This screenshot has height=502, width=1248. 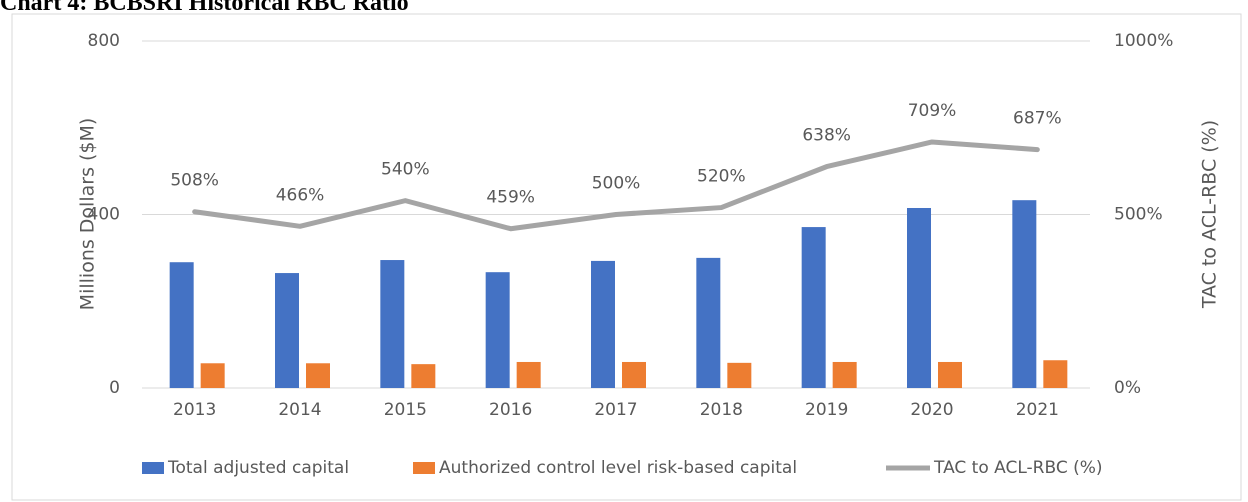 What do you see at coordinates (826, 136) in the screenshot?
I see `data-label: 638%` at bounding box center [826, 136].